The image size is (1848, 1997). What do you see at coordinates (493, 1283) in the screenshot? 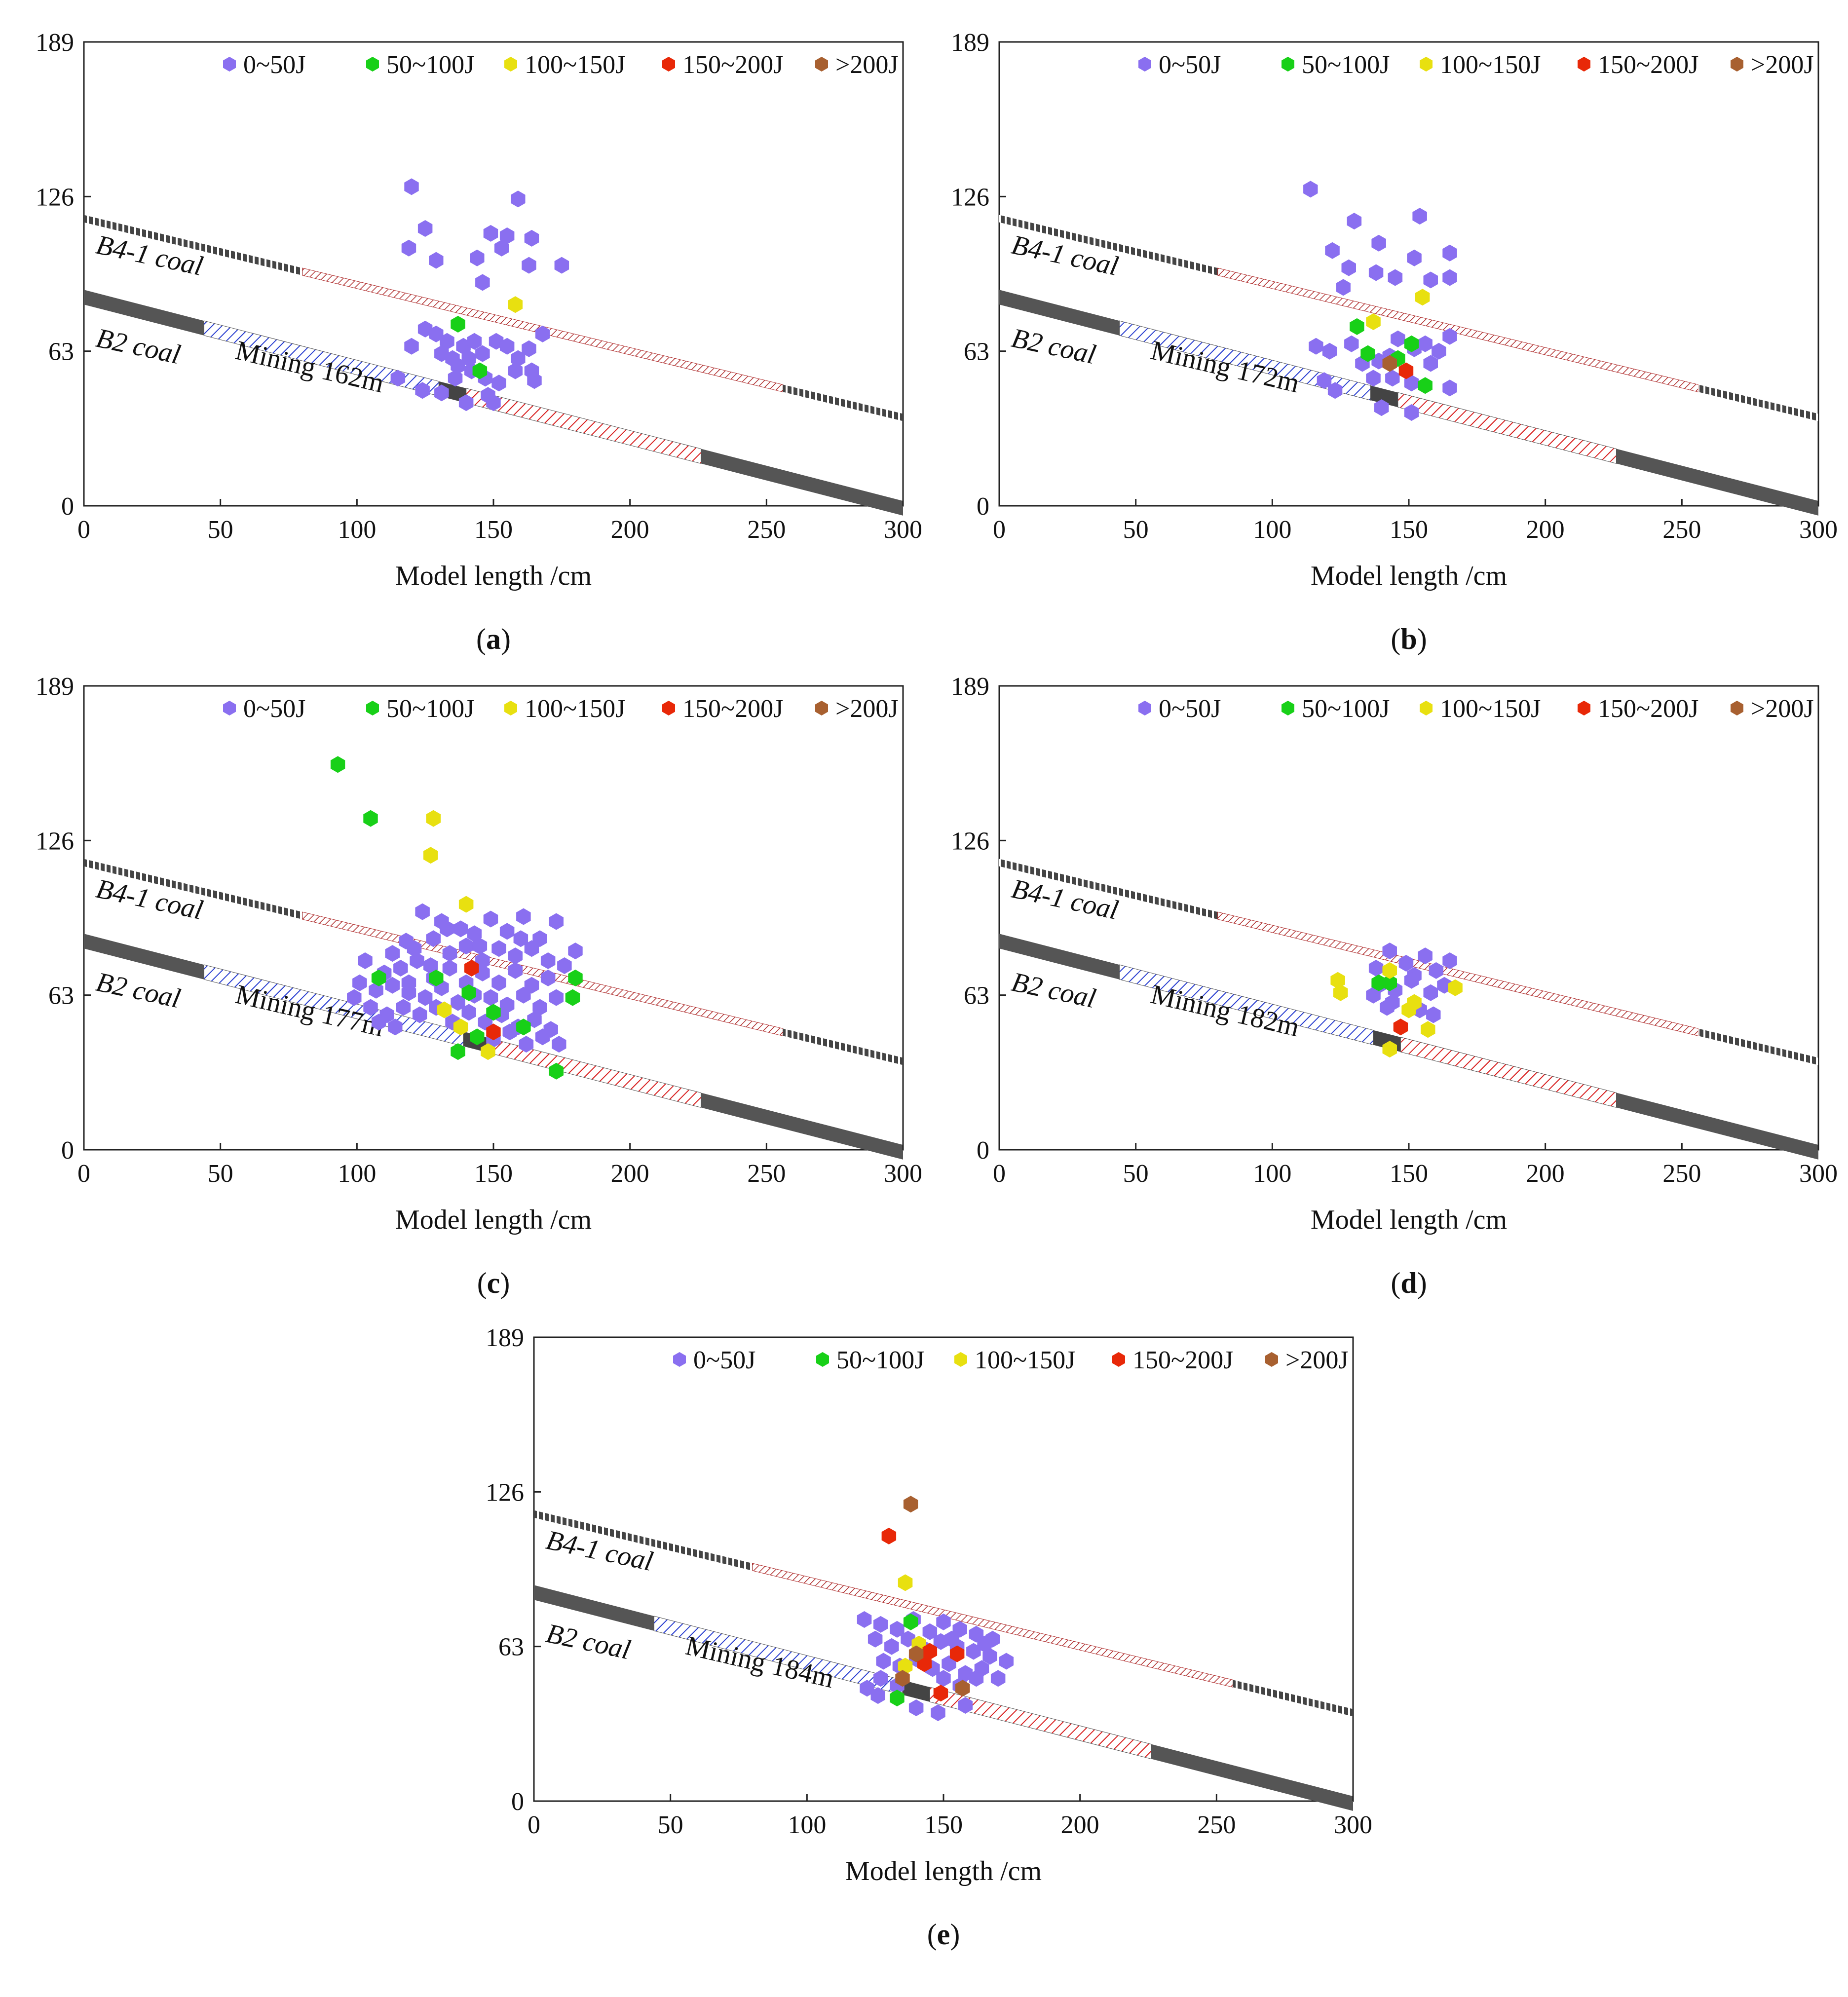
I see `panel-caption: (c)` at bounding box center [493, 1283].